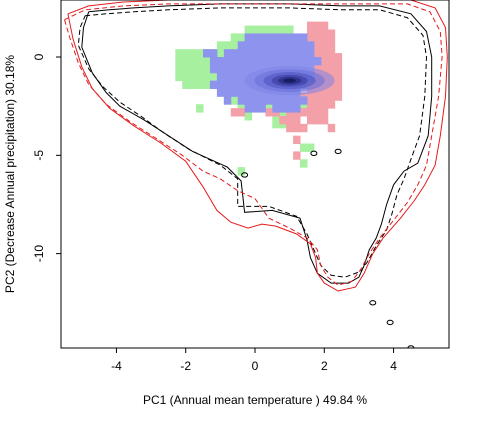  I want to click on x-tick-label: 2, so click(324, 366).